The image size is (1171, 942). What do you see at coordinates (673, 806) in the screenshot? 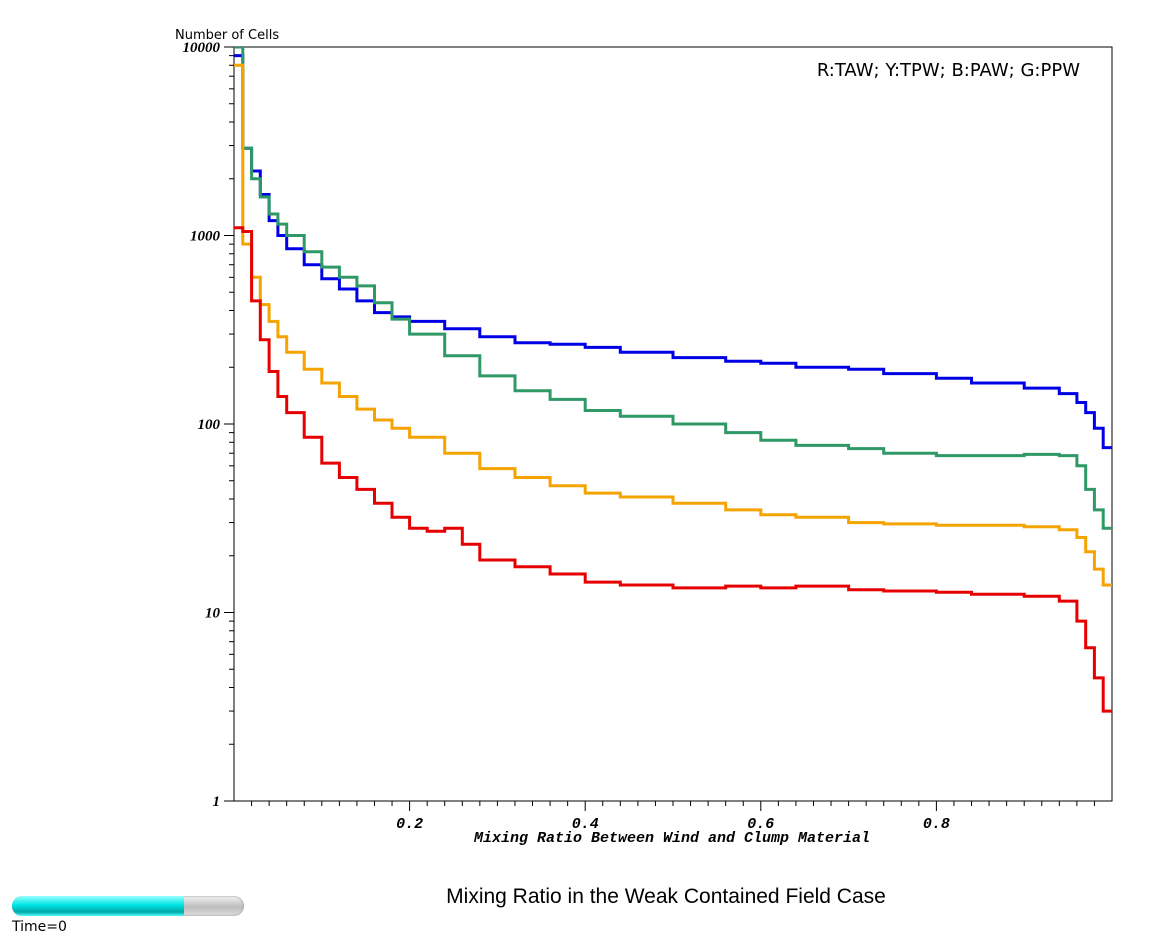
I see `x-minor-ticks` at bounding box center [673, 806].